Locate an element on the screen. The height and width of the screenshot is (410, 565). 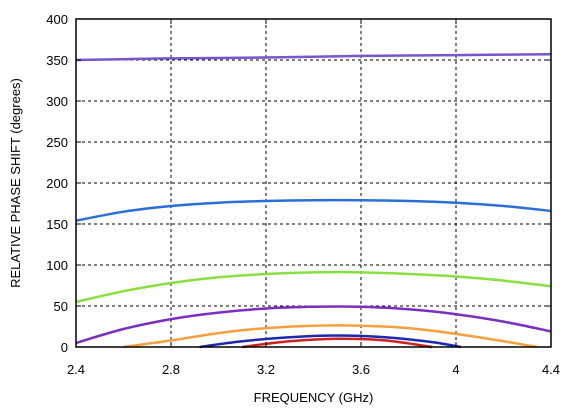
x-tick-label: 2.4 is located at coordinates (76, 369).